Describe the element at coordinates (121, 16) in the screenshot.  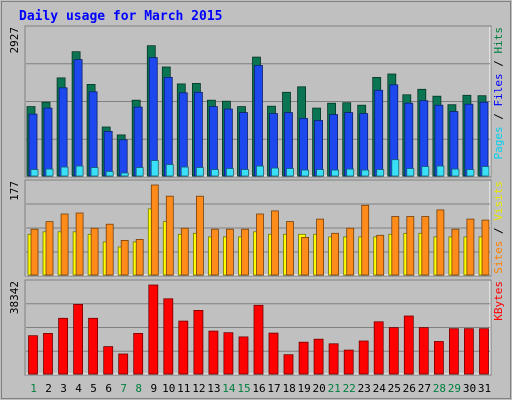
I see `chart-title: Daily usage for March 2015` at that location.